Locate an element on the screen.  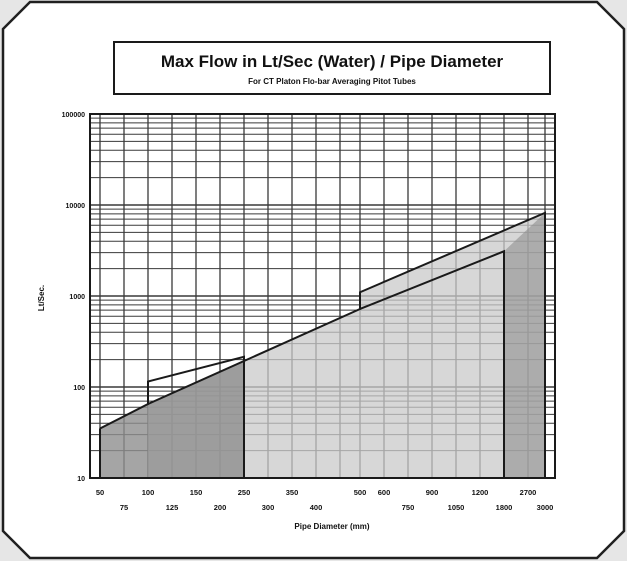
x-tick-label: 2700 is located at coordinates (528, 492).